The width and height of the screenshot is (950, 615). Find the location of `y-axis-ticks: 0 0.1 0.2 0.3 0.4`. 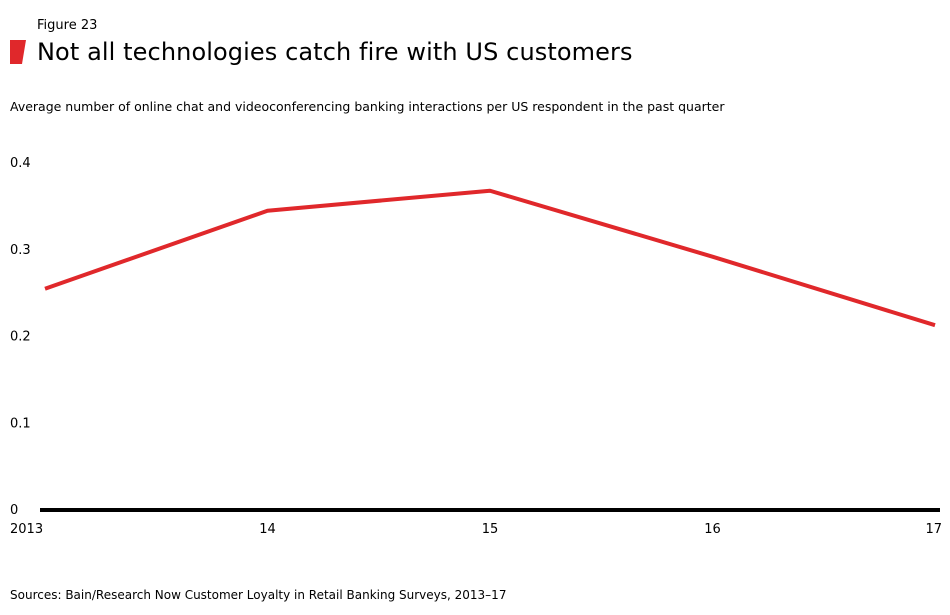

y-axis-ticks: 0 0.1 0.2 0.3 0.4 is located at coordinates (20, 337).